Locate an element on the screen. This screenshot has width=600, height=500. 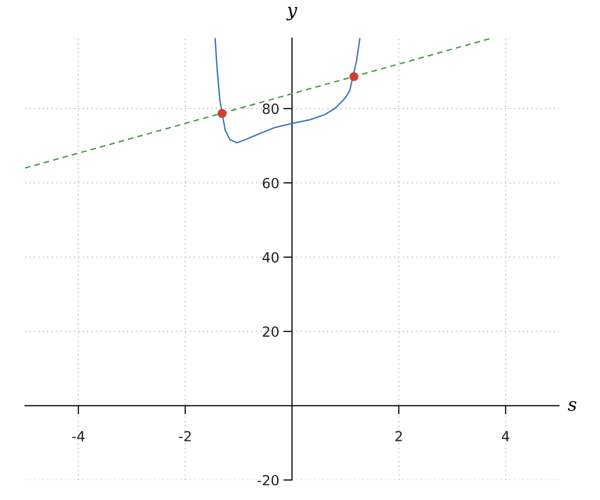
y-tick-label: 60 is located at coordinates (270, 183).